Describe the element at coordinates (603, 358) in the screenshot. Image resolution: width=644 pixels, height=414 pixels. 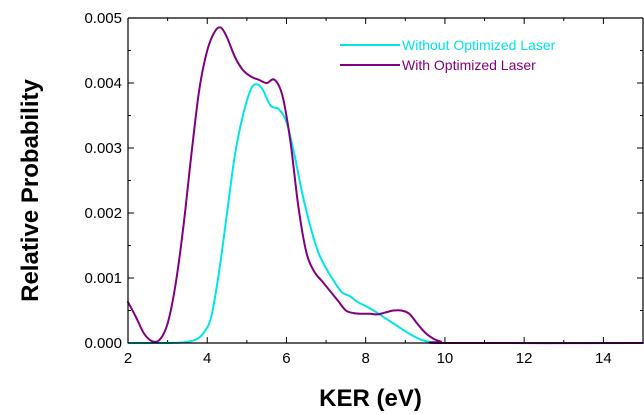
I see `x-tick-label: 14` at that location.